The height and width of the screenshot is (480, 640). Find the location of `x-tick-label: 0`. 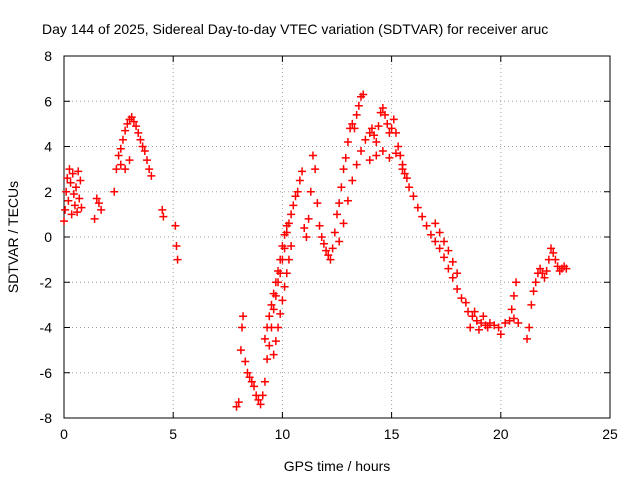

x-tick-label: 0 is located at coordinates (64, 434).